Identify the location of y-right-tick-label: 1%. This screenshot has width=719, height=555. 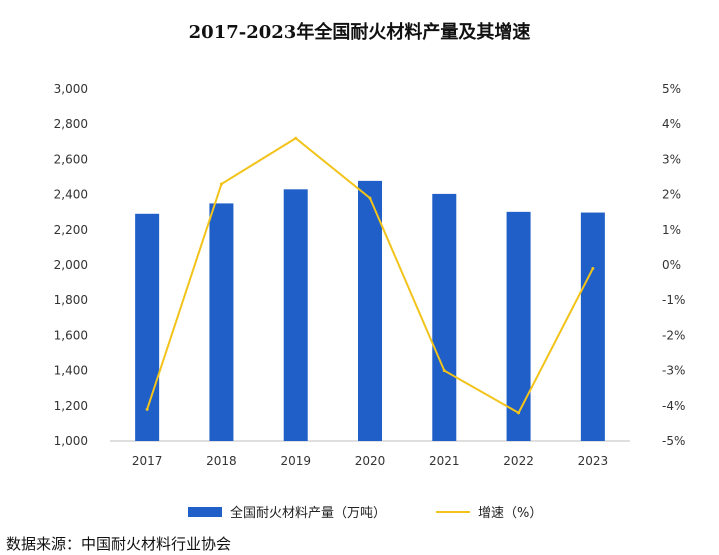
(671, 230).